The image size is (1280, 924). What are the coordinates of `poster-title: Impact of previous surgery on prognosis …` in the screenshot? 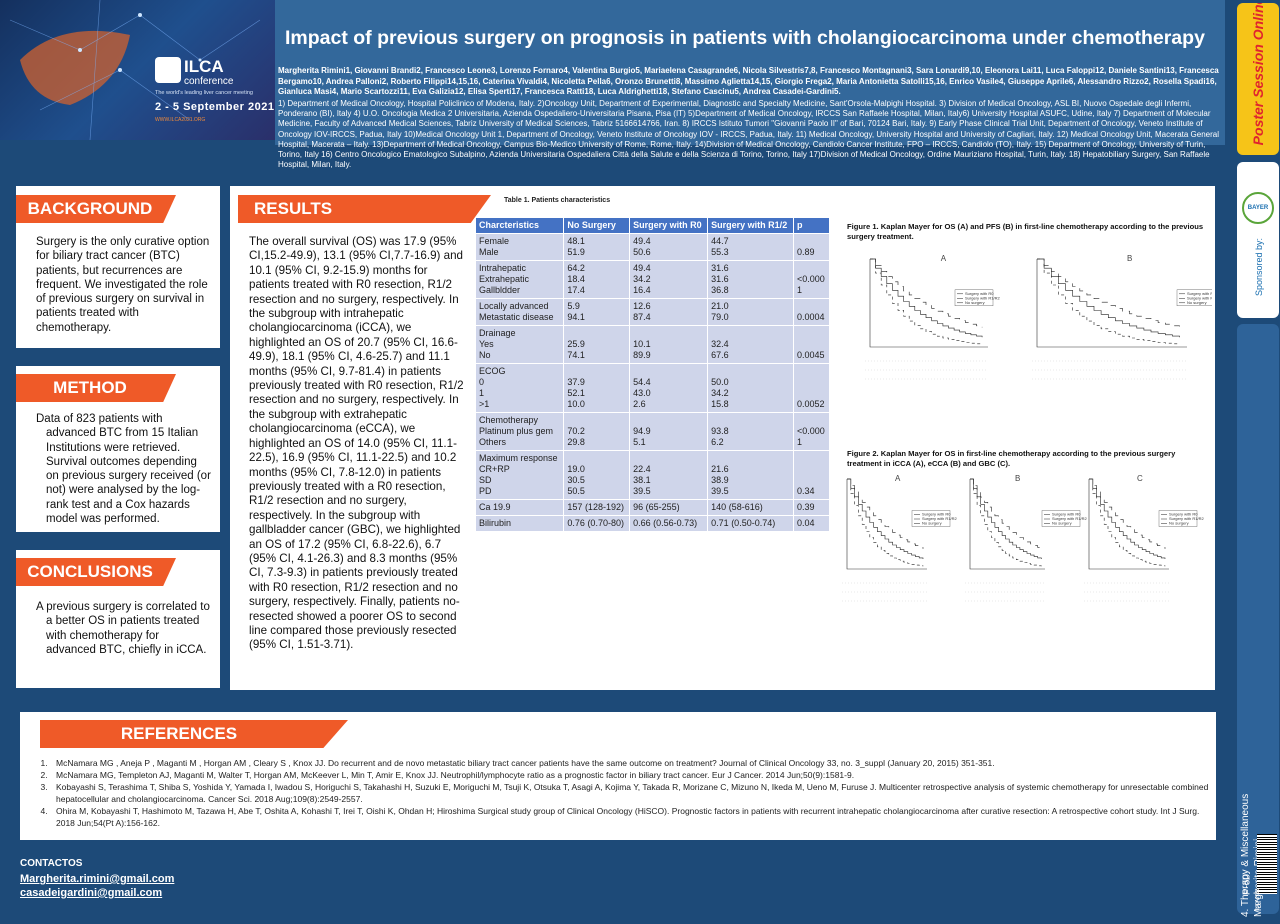 It's located at (745, 38).